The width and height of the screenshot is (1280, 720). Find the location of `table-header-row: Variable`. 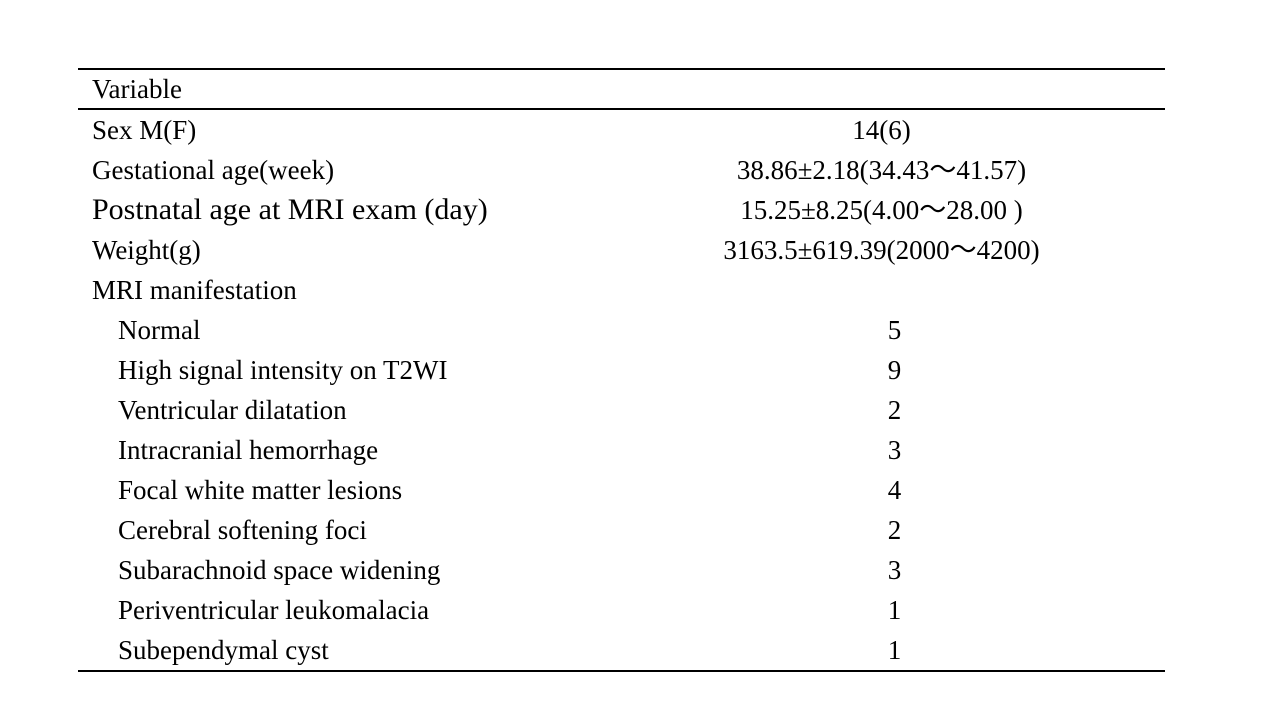

table-header-row: Variable is located at coordinates (621, 90).